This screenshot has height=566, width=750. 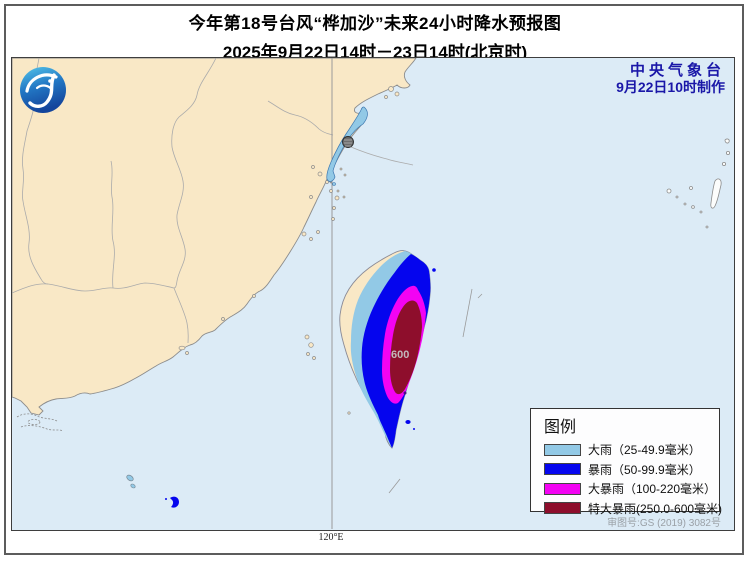 I want to click on rain-band-tedabaoyu-taiwan, so click(x=406, y=347).